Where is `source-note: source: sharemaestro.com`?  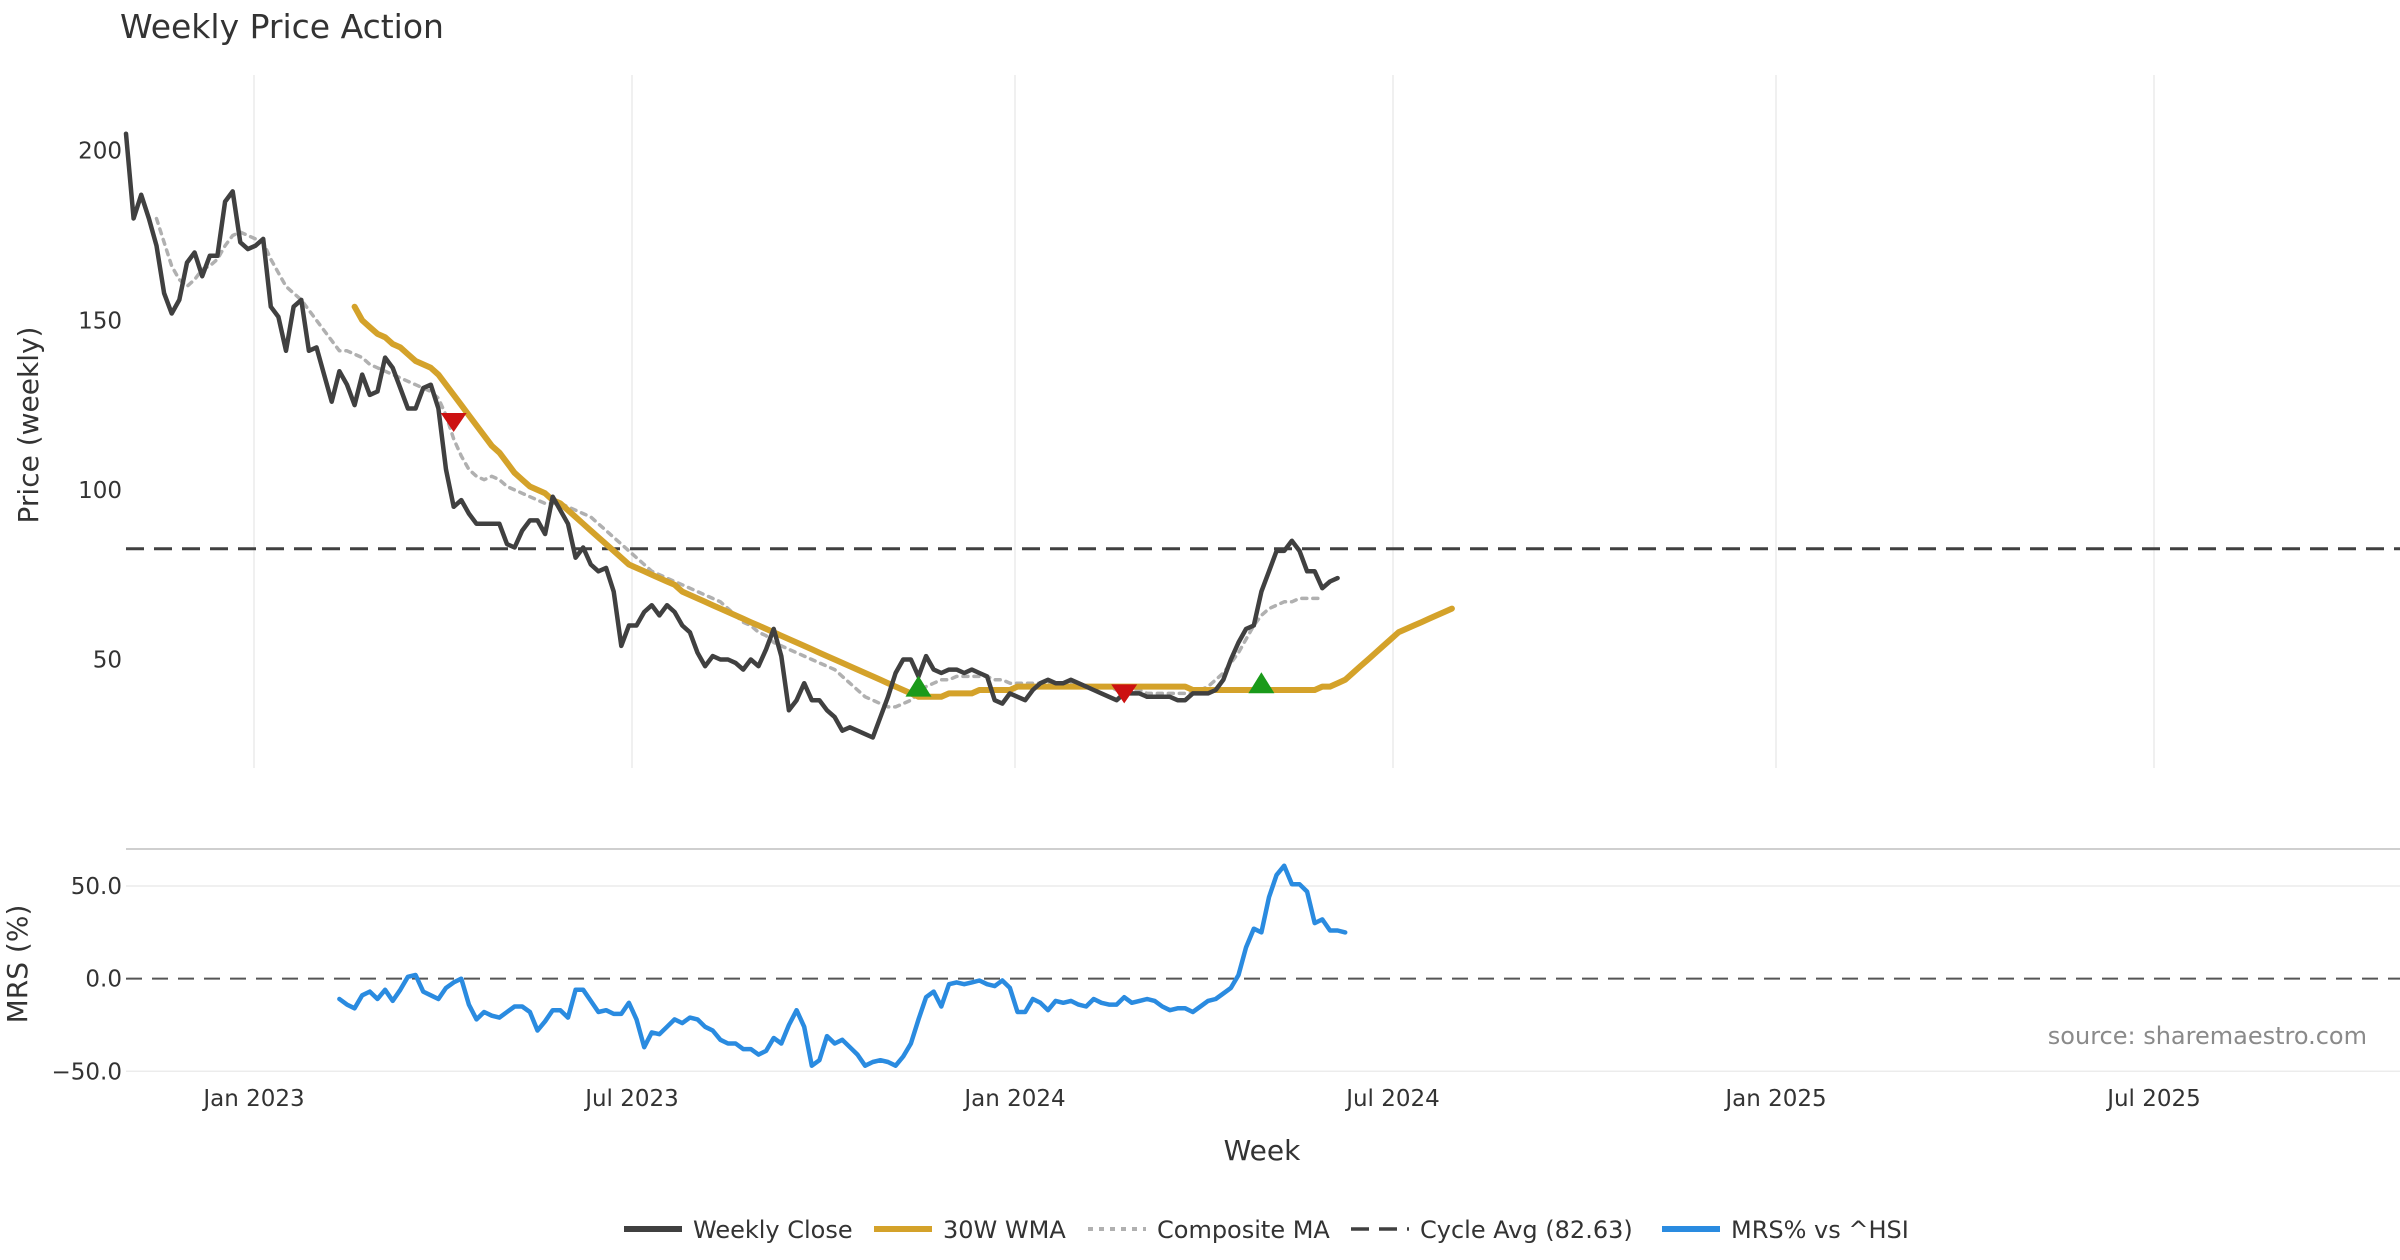 source-note: source: sharemaestro.com is located at coordinates (2207, 1036).